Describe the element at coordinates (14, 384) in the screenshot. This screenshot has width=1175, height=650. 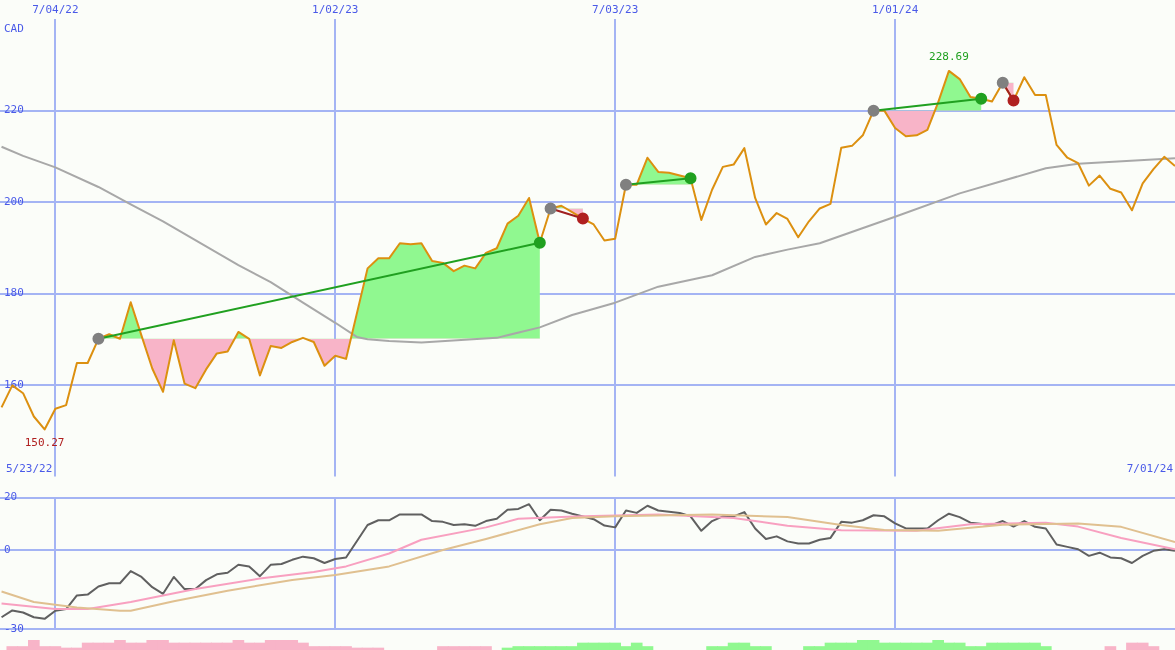
I see `y-tick-label: 160` at that location.